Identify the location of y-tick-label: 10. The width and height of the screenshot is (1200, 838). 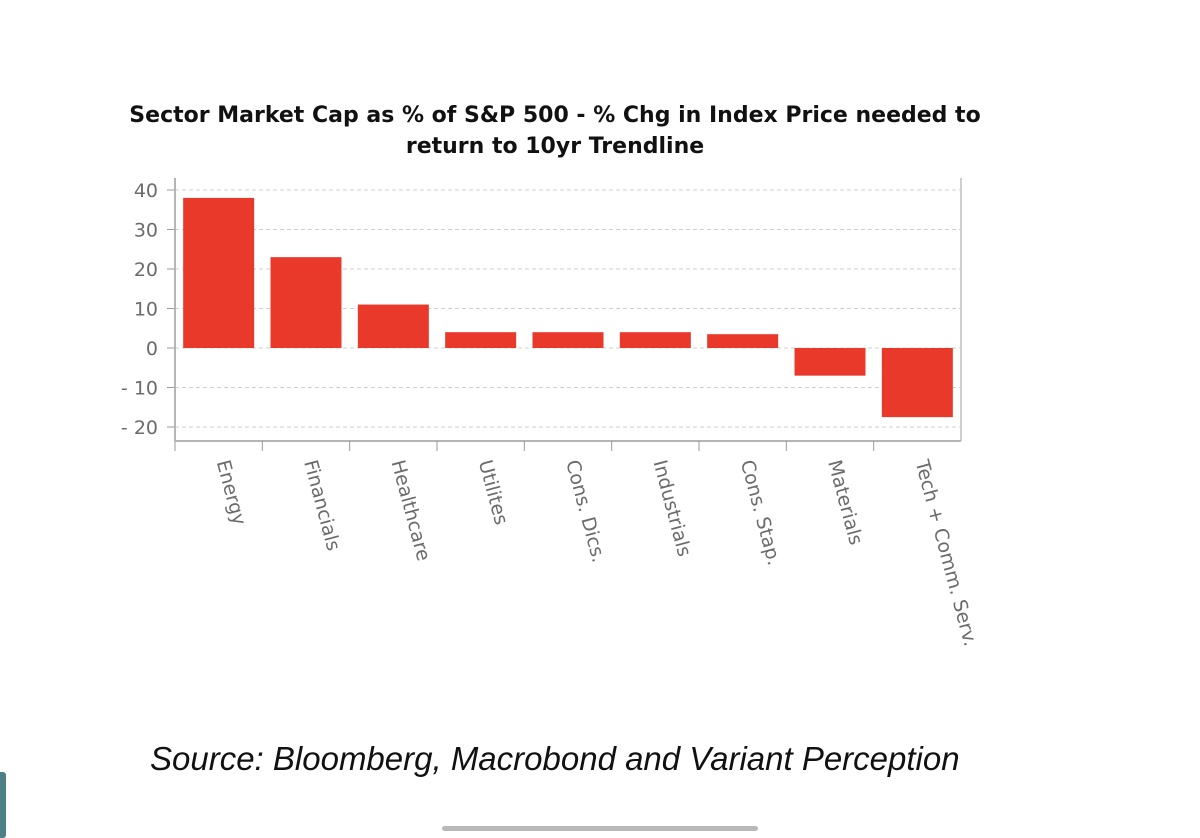
(146, 310).